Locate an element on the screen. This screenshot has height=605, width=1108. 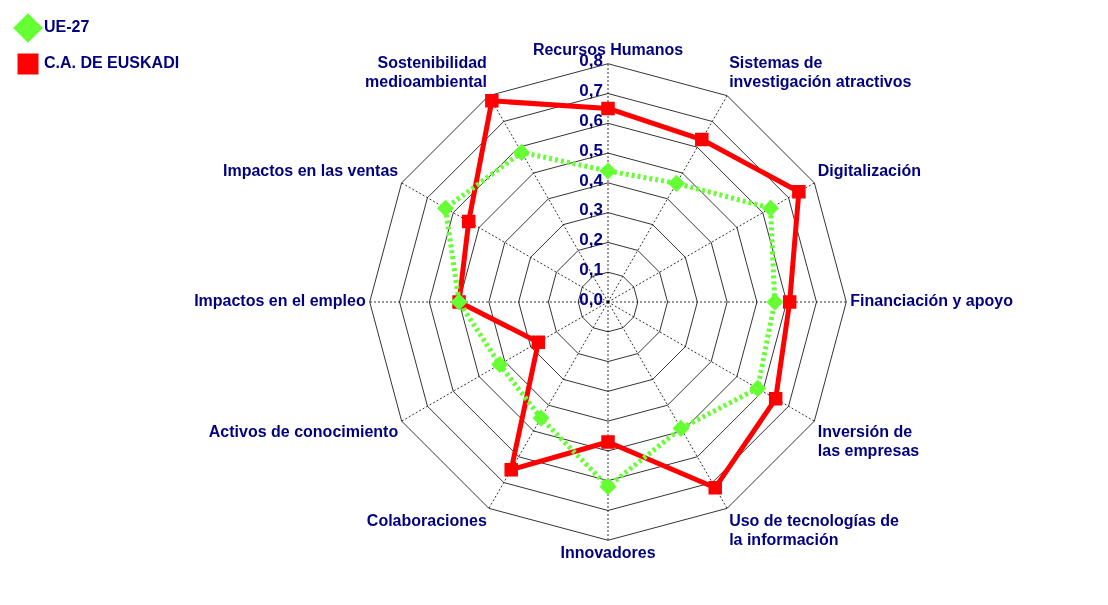
y-tick-label: 0,6 is located at coordinates (591, 120).